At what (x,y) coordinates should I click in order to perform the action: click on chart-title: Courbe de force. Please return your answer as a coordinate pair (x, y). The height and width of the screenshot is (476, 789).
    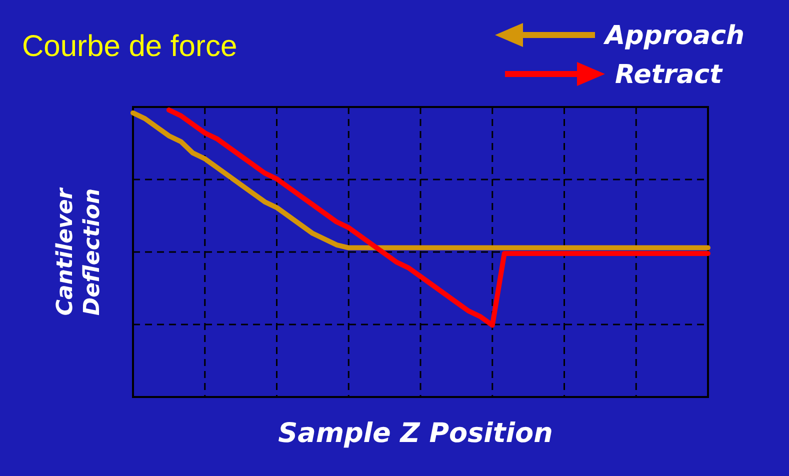
    Looking at the image, I should click on (130, 46).